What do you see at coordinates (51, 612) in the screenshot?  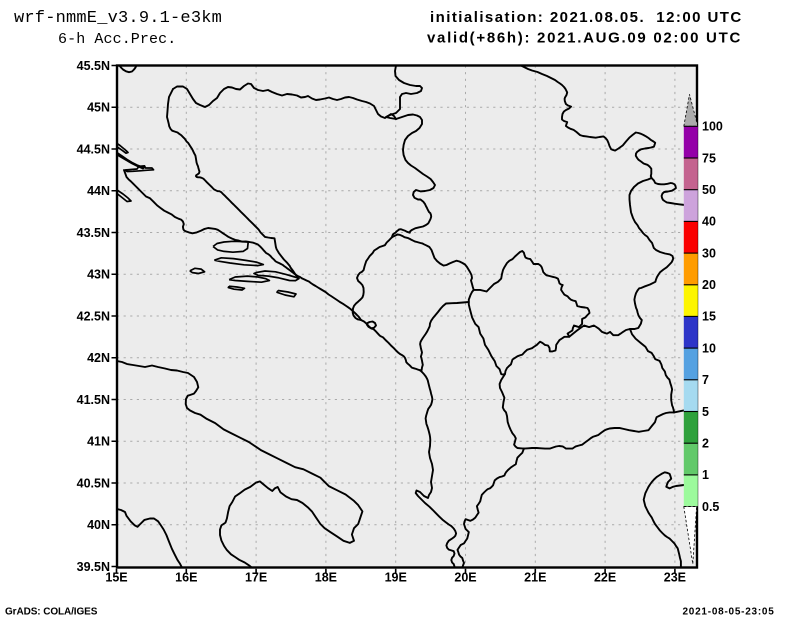 I see `svg-text: GrADS: COLA/IGES` at bounding box center [51, 612].